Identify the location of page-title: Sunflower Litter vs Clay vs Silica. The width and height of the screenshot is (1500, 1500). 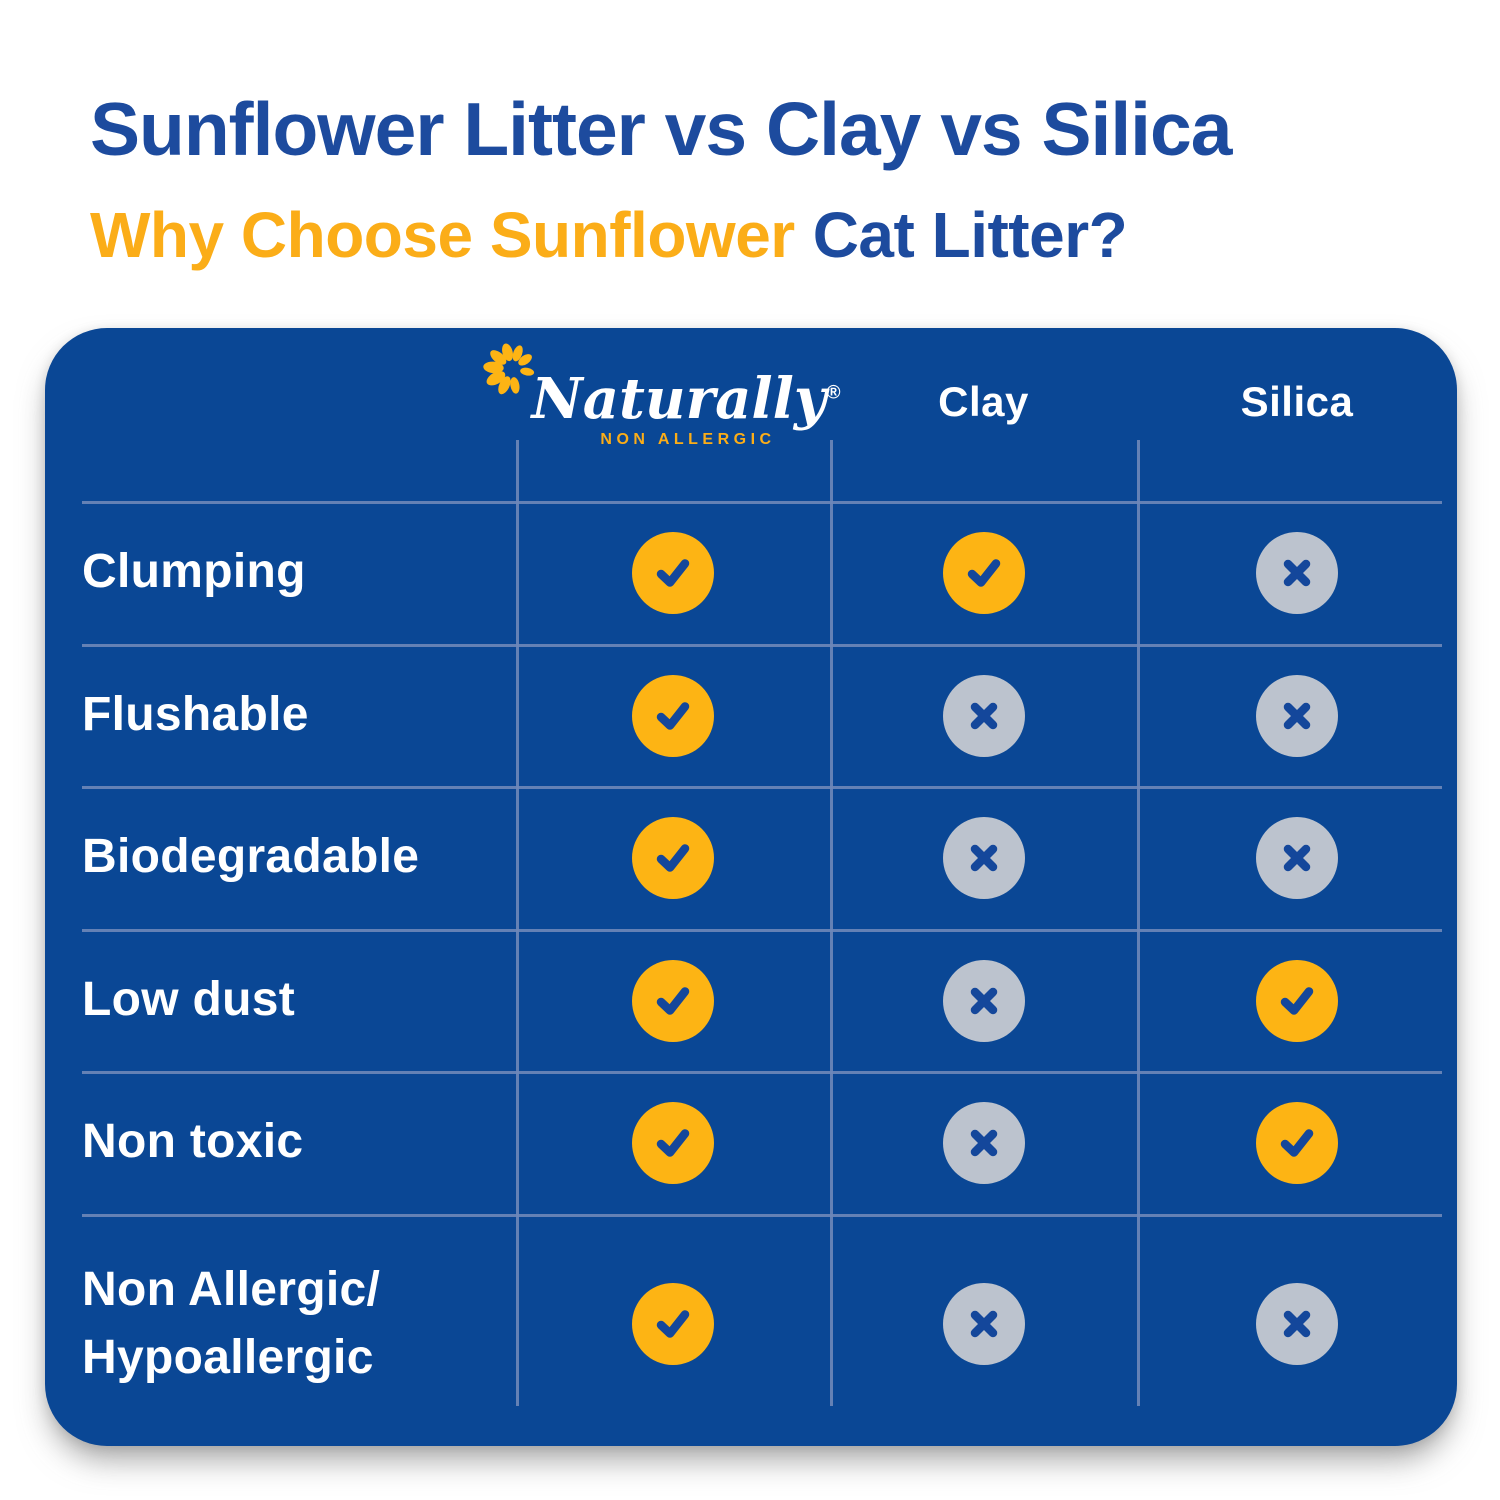
(661, 129).